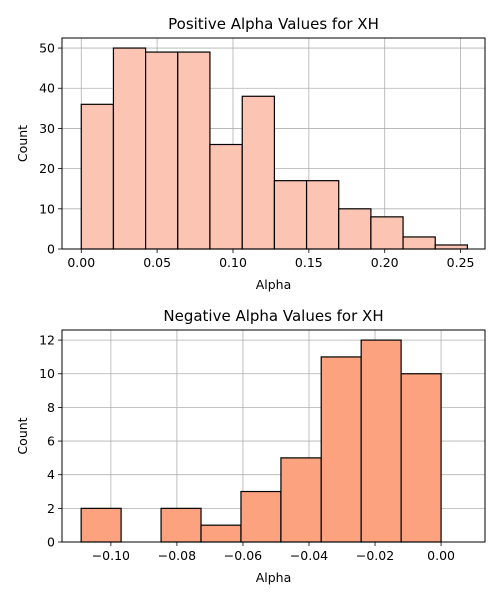  What do you see at coordinates (47, 128) in the screenshot?
I see `y-tick-label: 30` at bounding box center [47, 128].